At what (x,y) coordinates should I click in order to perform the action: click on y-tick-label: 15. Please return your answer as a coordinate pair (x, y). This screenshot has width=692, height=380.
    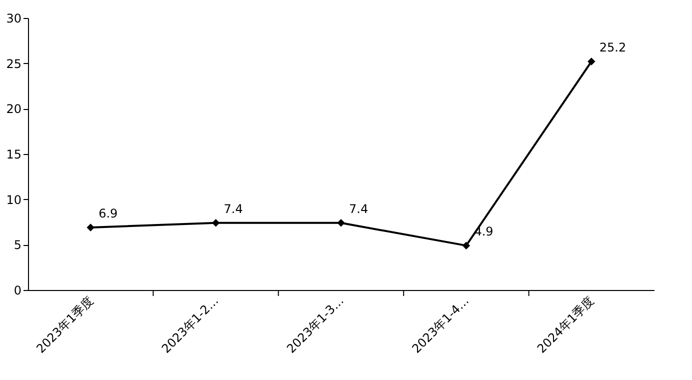
    Looking at the image, I should click on (14, 155).